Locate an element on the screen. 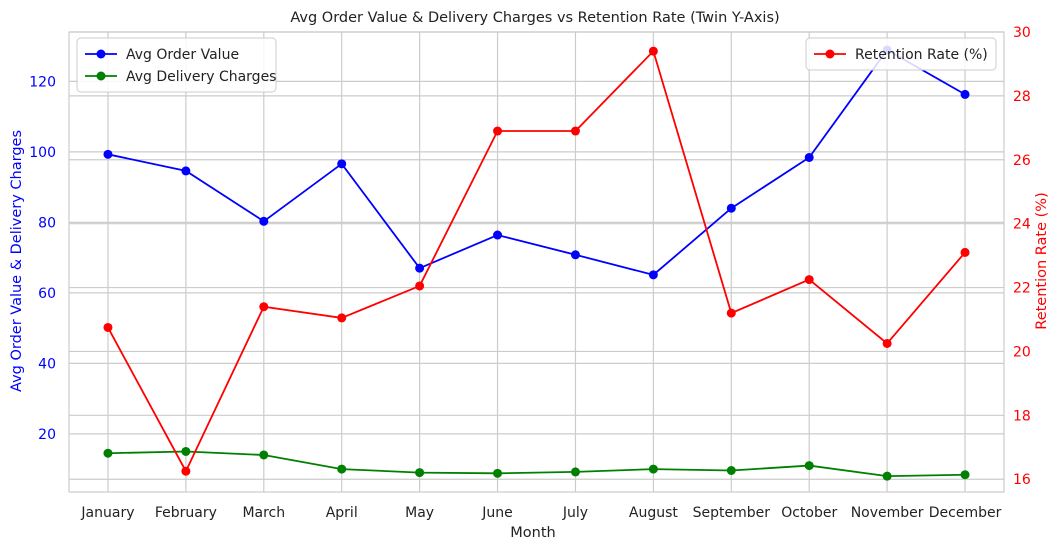  x-tick-label: August is located at coordinates (654, 513).